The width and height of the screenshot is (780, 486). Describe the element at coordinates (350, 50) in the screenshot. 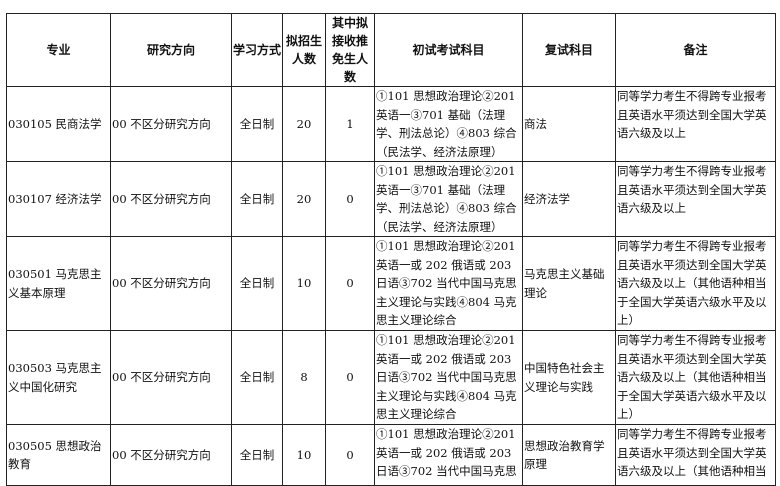

I see `header-exempt: 其中拟接收推免生人数` at that location.